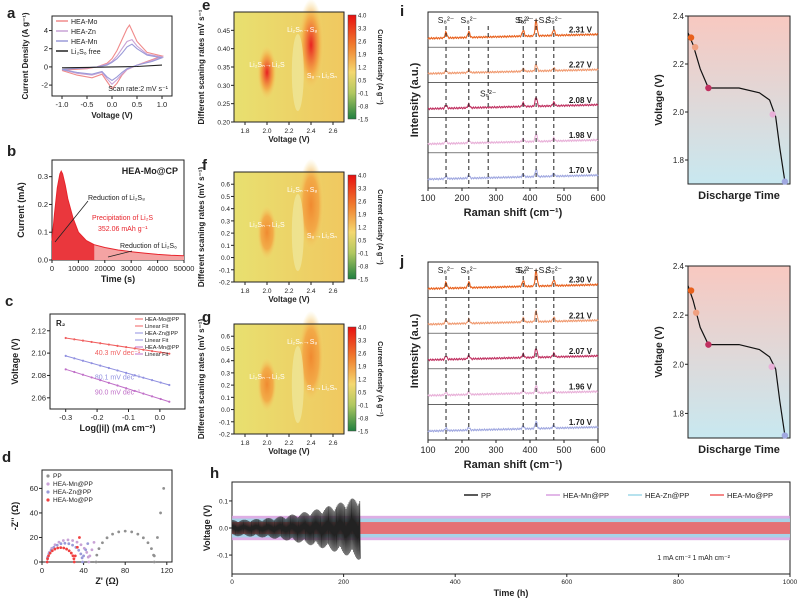 The height and width of the screenshot is (605, 803). I want to click on colorbar-tick-label: -0.8, so click(363, 420).